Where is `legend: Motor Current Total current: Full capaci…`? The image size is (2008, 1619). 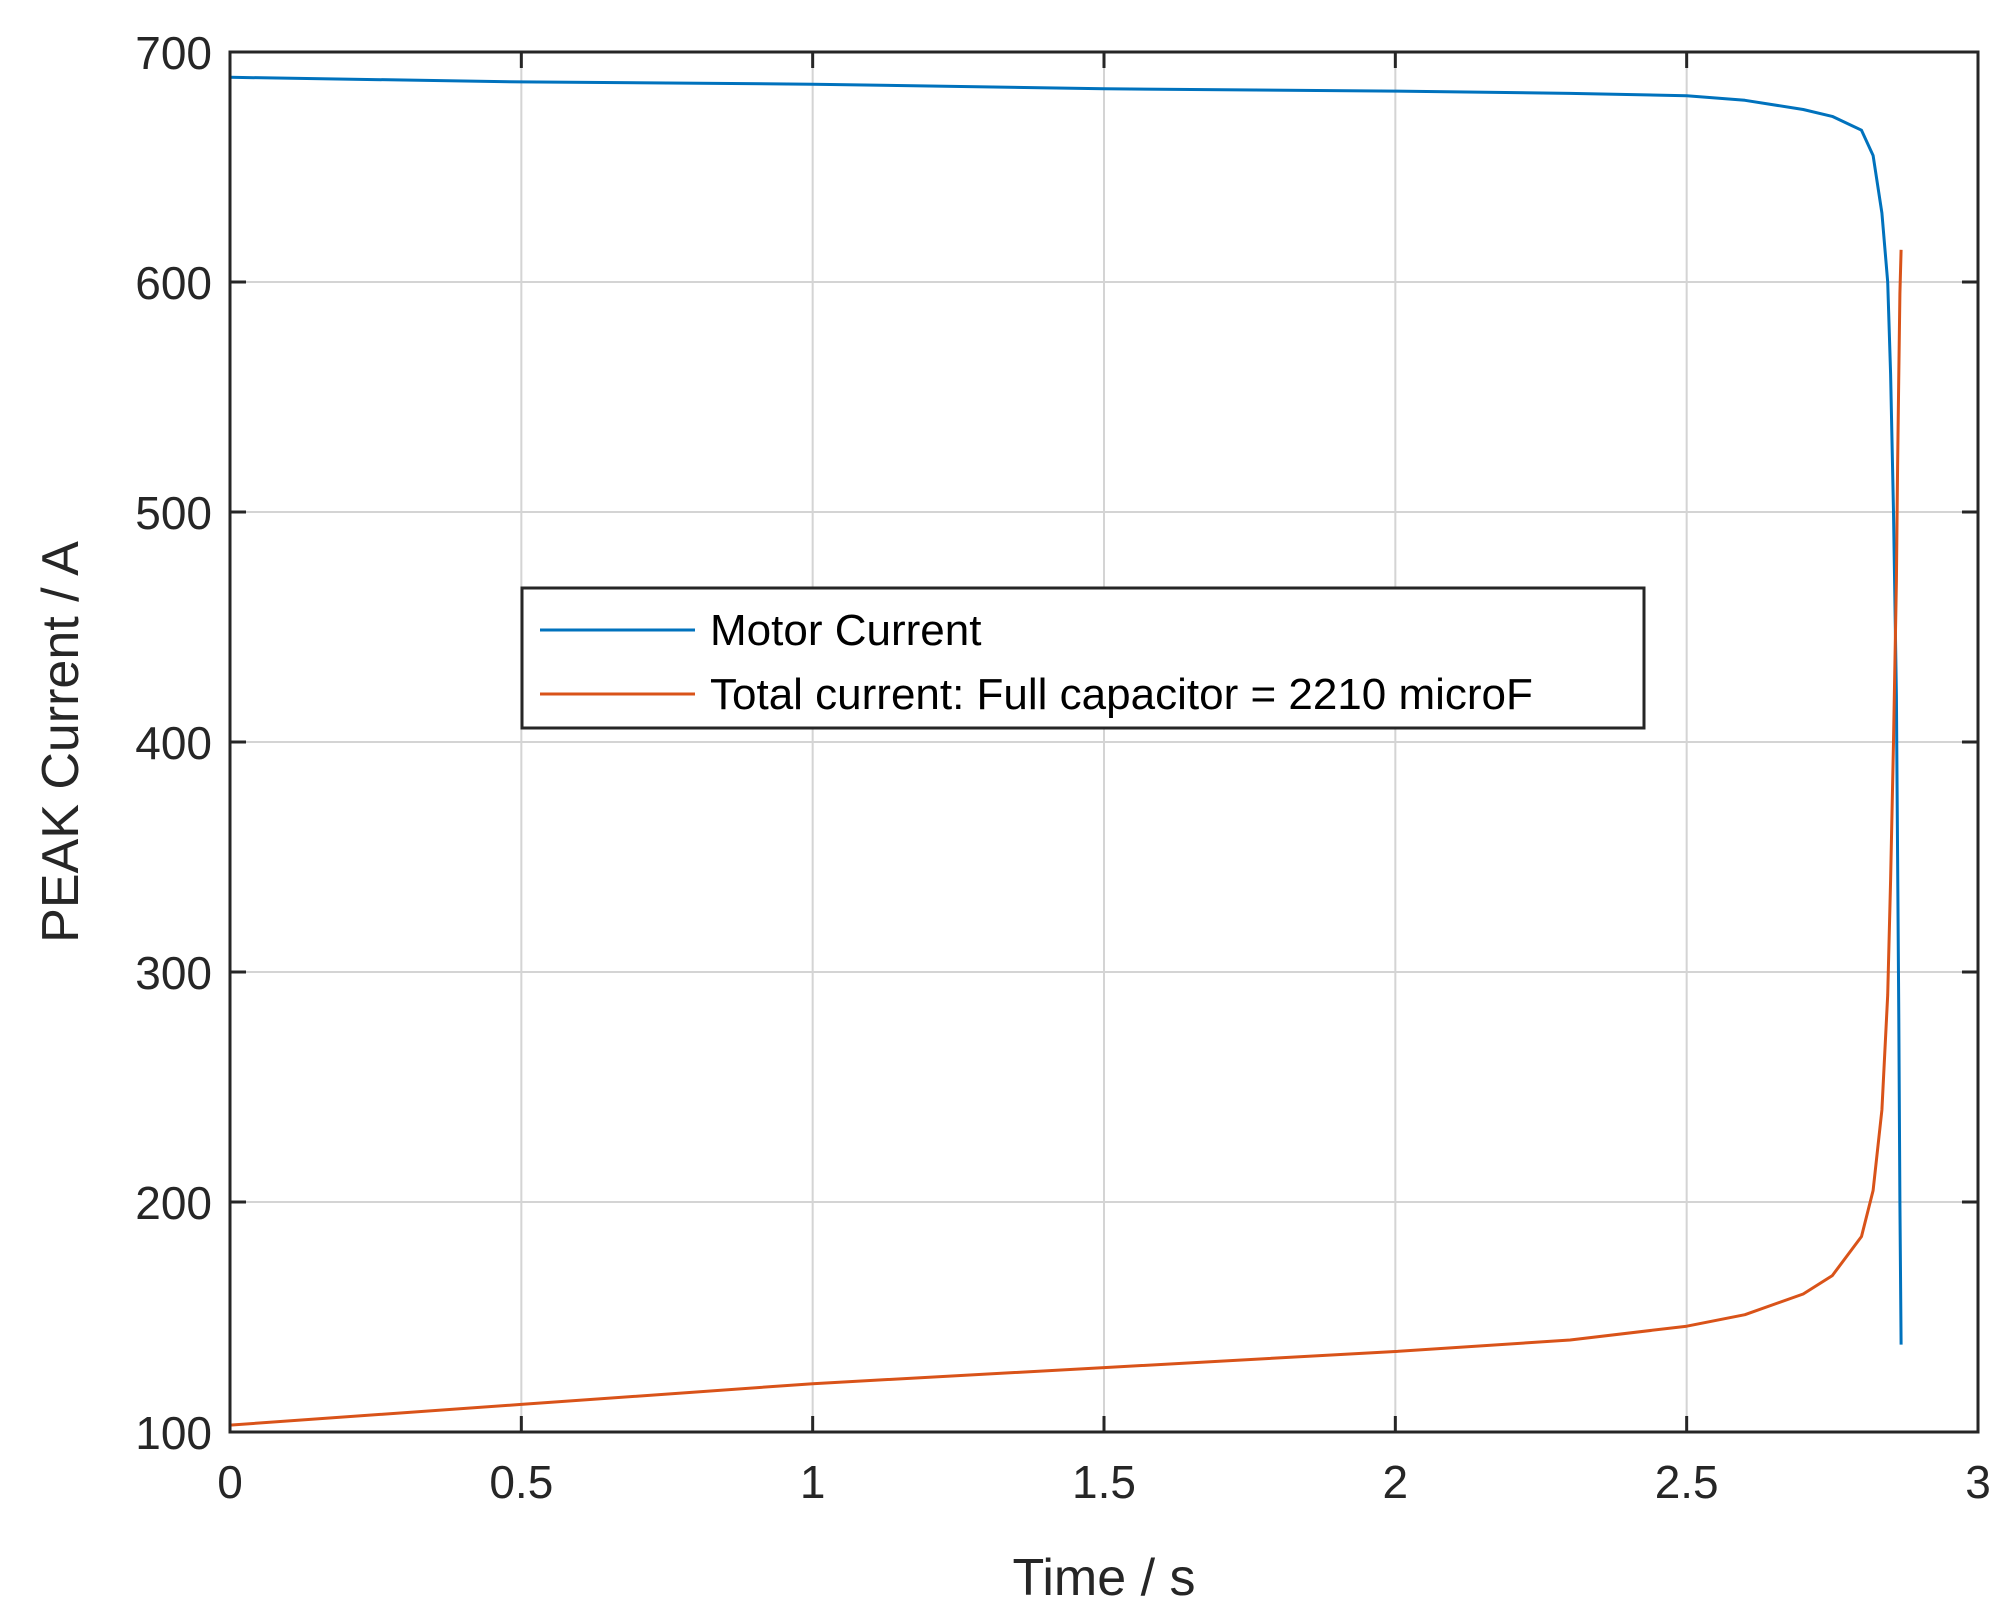
legend: Motor Current Total current: Full capaci… is located at coordinates (1083, 658).